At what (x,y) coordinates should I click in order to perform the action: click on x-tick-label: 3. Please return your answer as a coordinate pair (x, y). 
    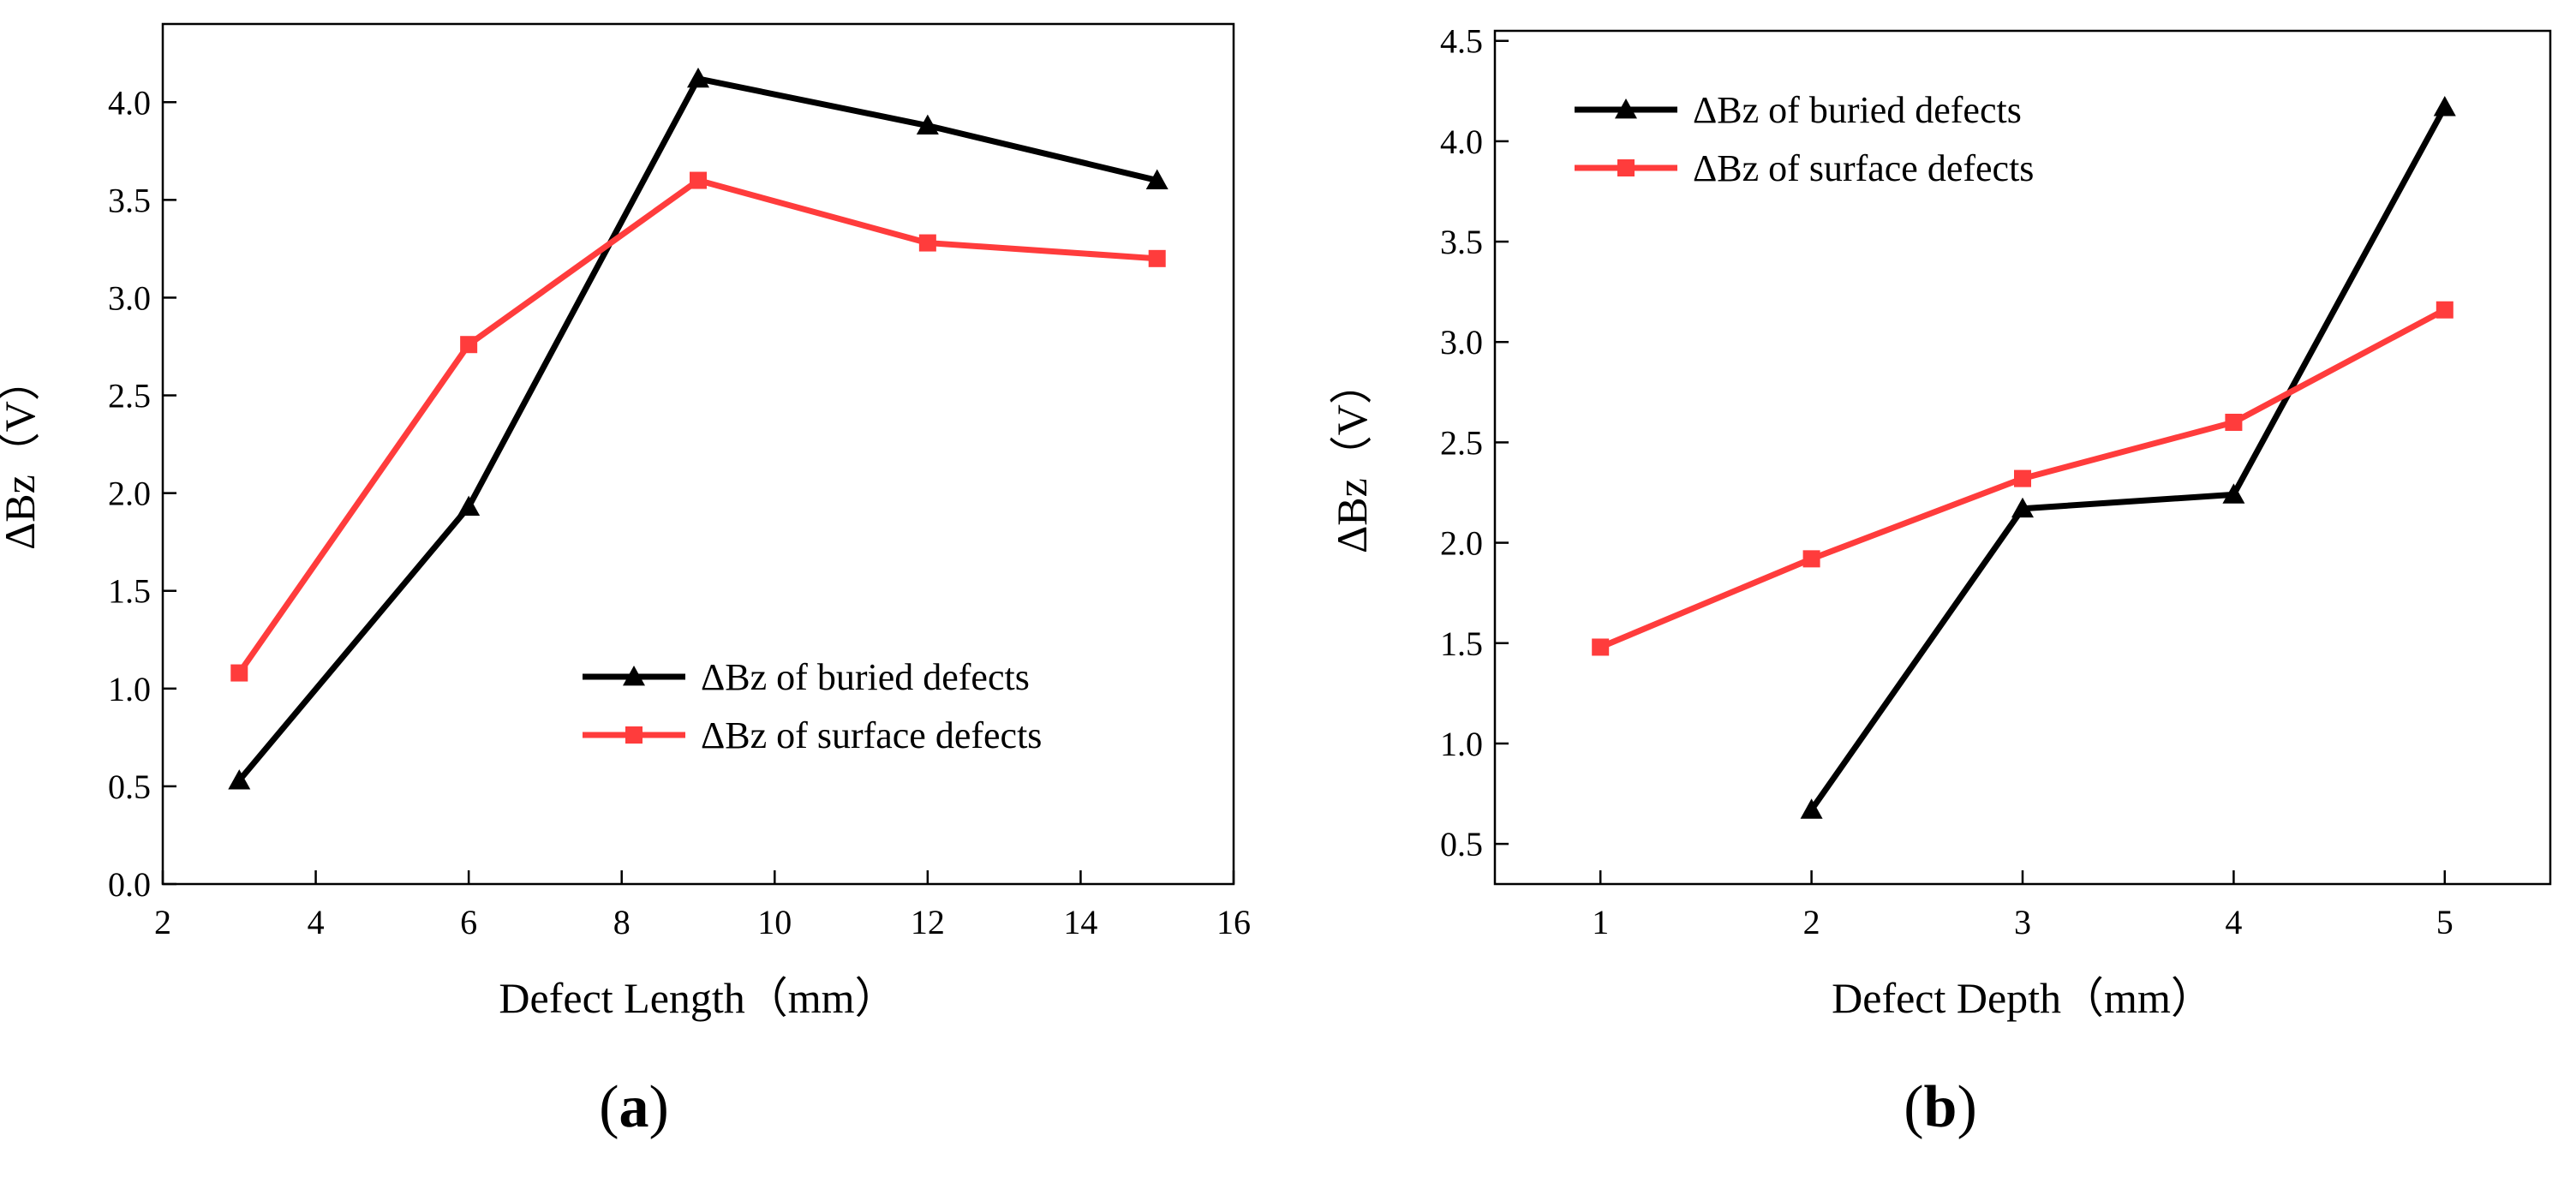
    Looking at the image, I should click on (2023, 922).